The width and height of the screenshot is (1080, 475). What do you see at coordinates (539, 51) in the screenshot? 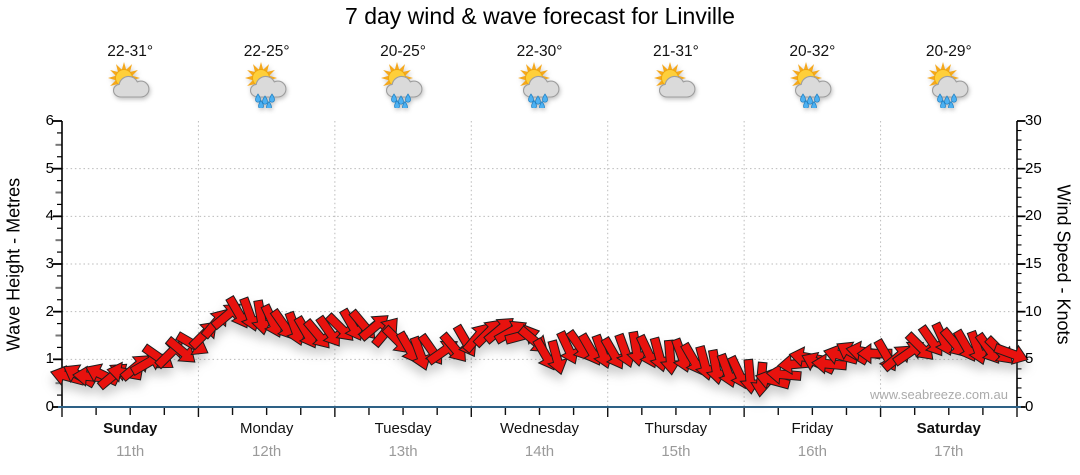
I see `day-temperature: 22-30°` at bounding box center [539, 51].